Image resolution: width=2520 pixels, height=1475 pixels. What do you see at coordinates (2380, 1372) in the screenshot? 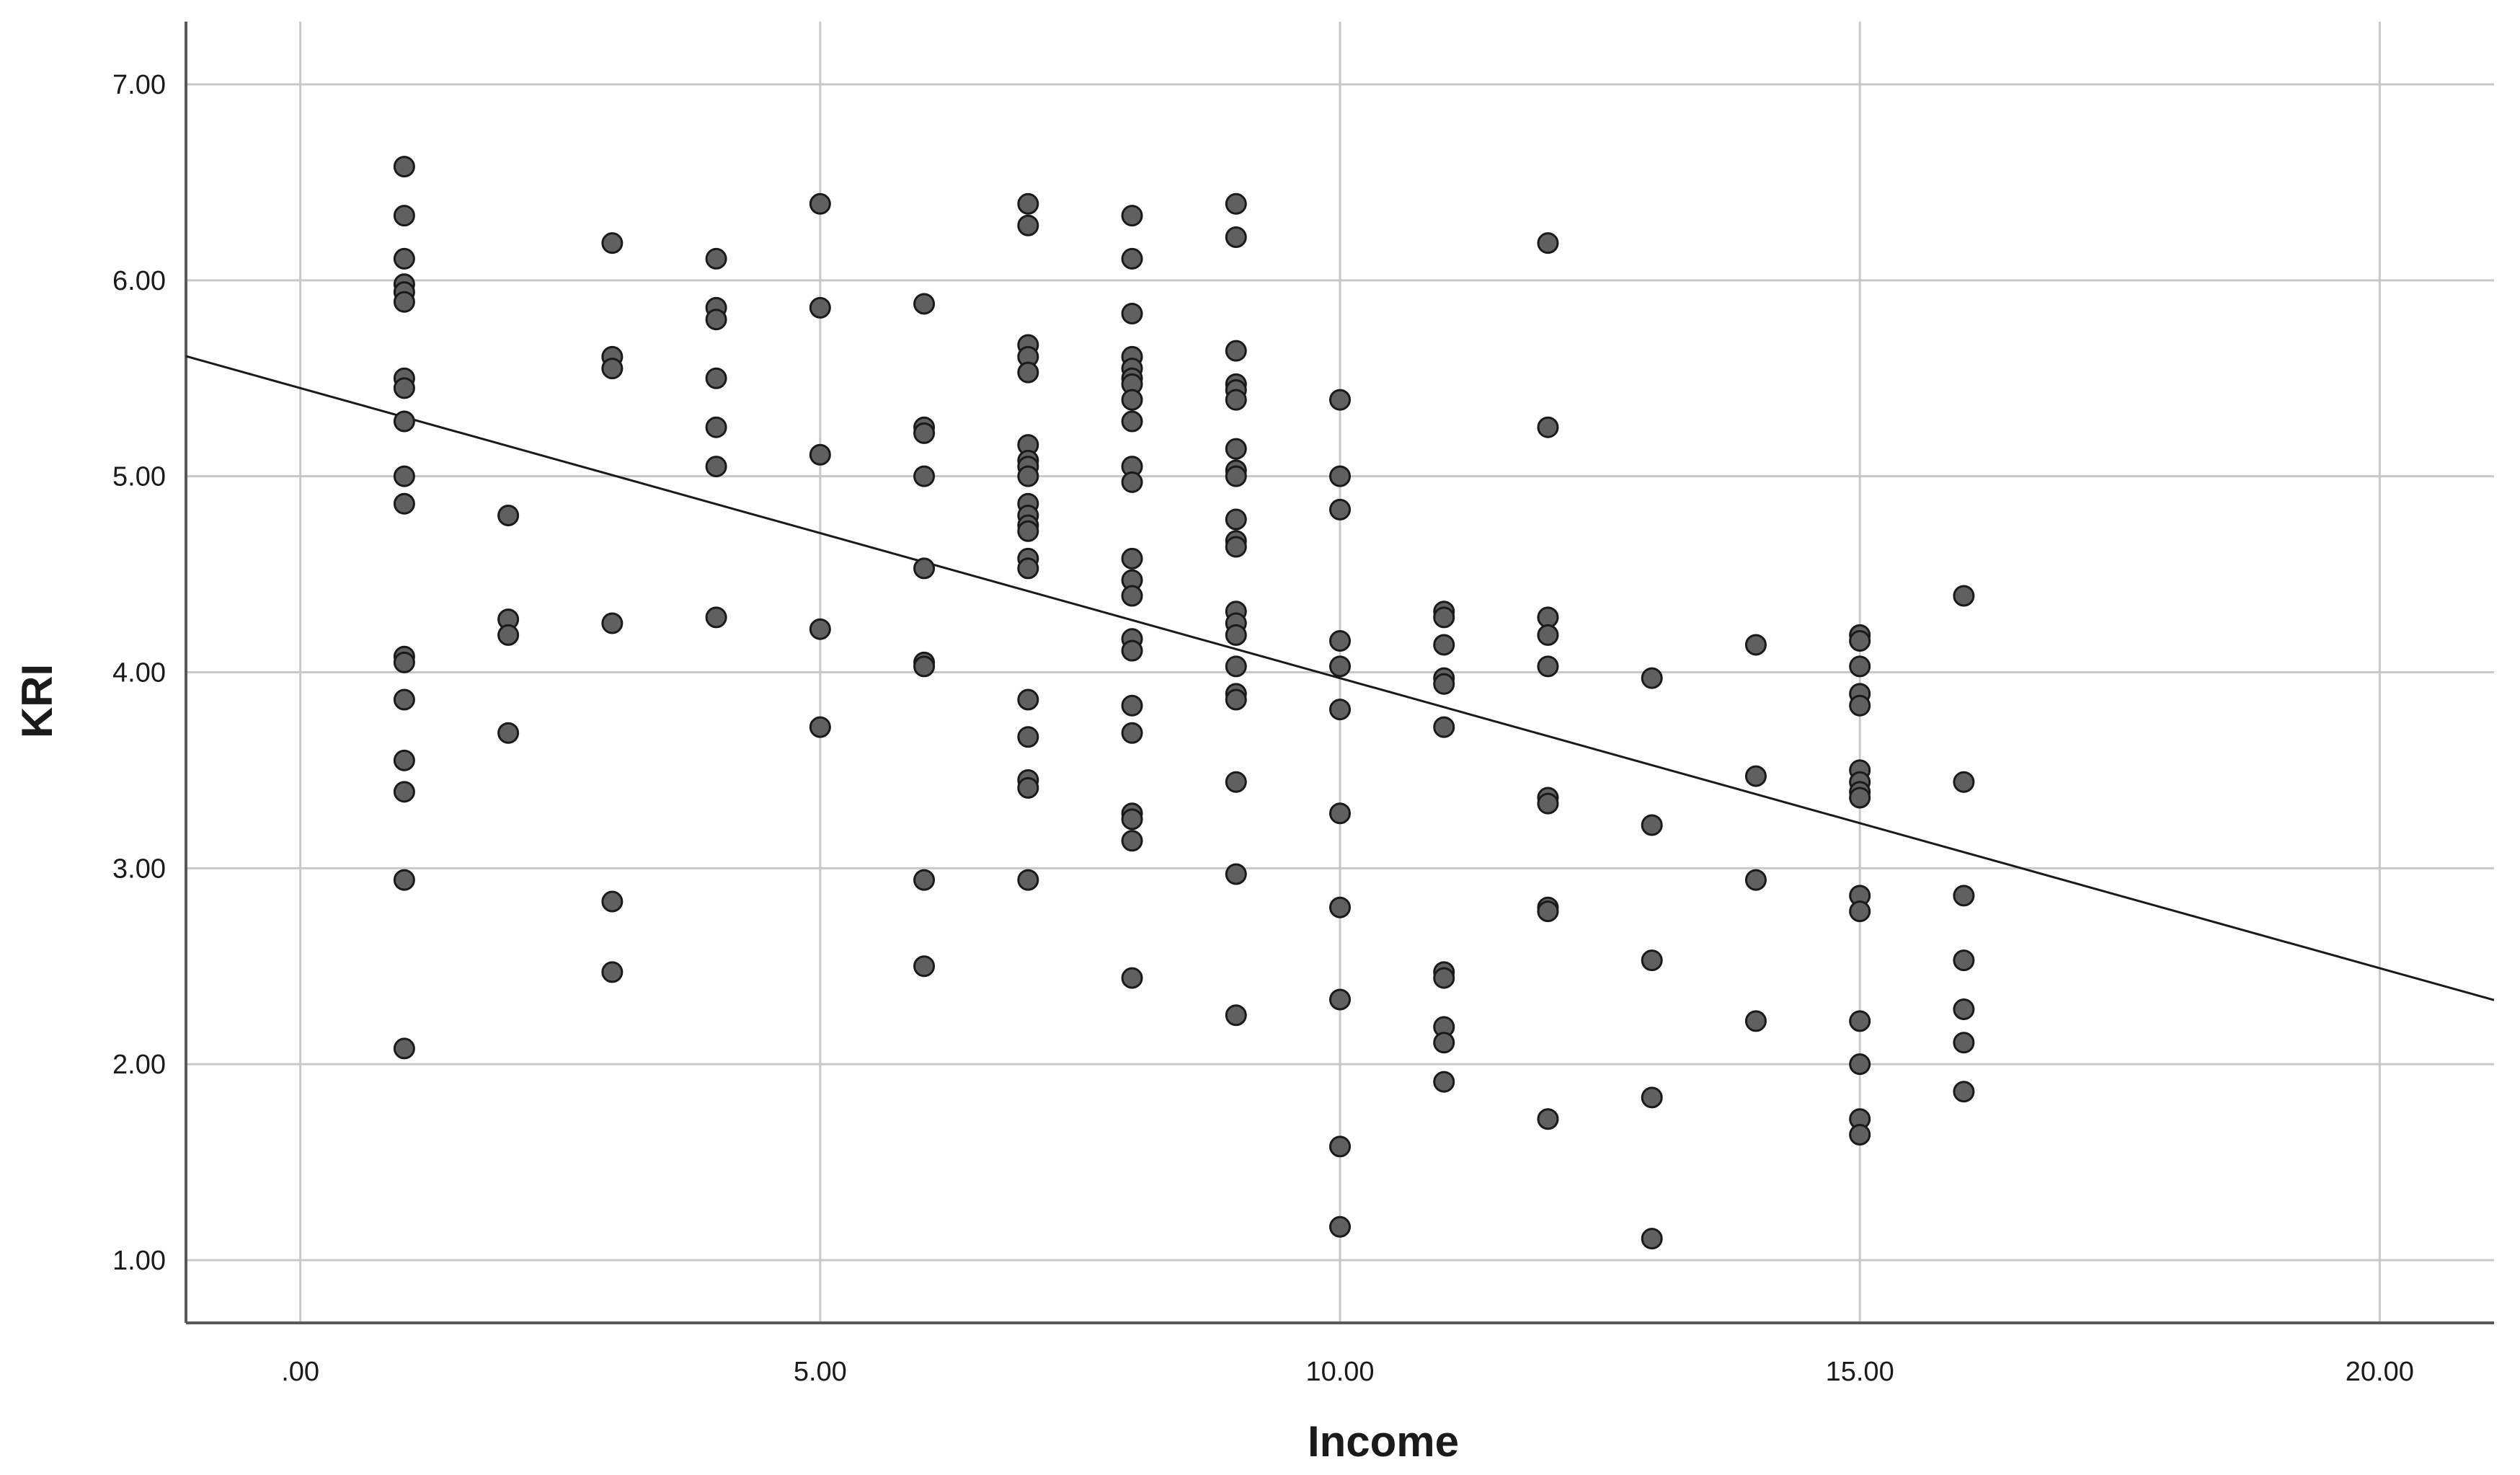
I see `x-tick-label: 20.00` at bounding box center [2380, 1372].